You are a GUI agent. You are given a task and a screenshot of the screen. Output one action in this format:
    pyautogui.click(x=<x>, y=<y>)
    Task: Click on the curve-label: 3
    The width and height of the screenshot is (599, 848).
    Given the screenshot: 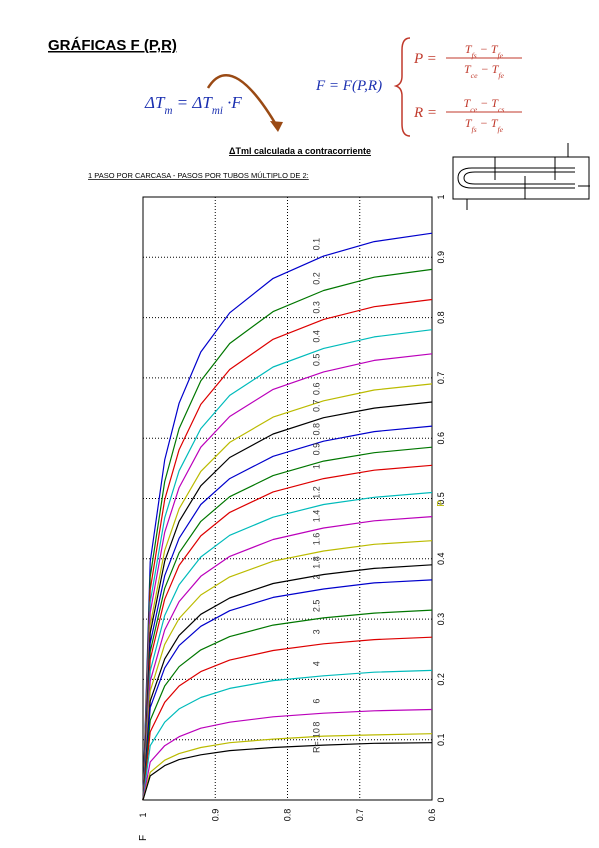 What is the action you would take?
    pyautogui.click(x=317, y=631)
    